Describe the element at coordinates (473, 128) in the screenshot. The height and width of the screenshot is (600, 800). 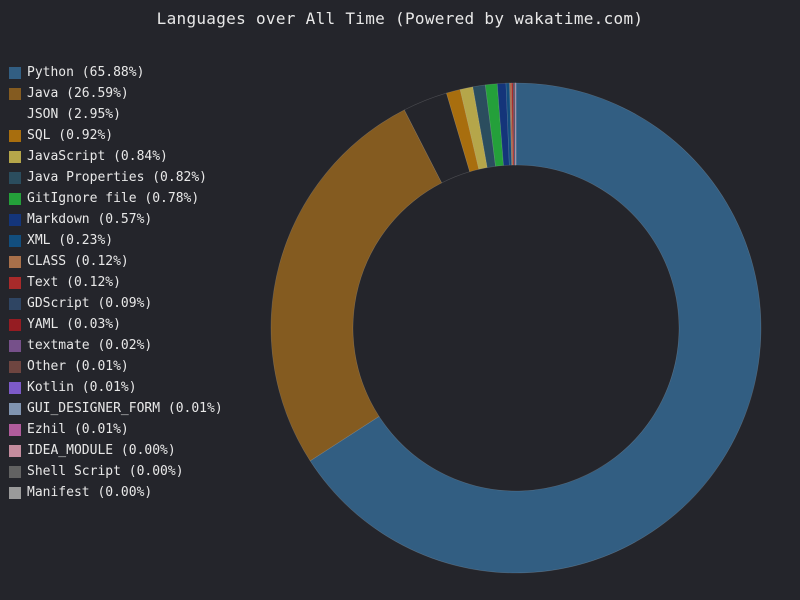
I see `pie-slice-javascript` at that location.